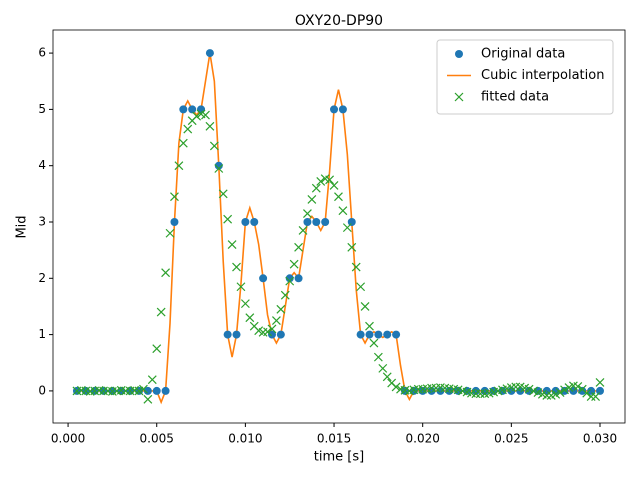 The image size is (640, 480). Describe the element at coordinates (42, 53) in the screenshot. I see `y-tick-label: 6` at that location.